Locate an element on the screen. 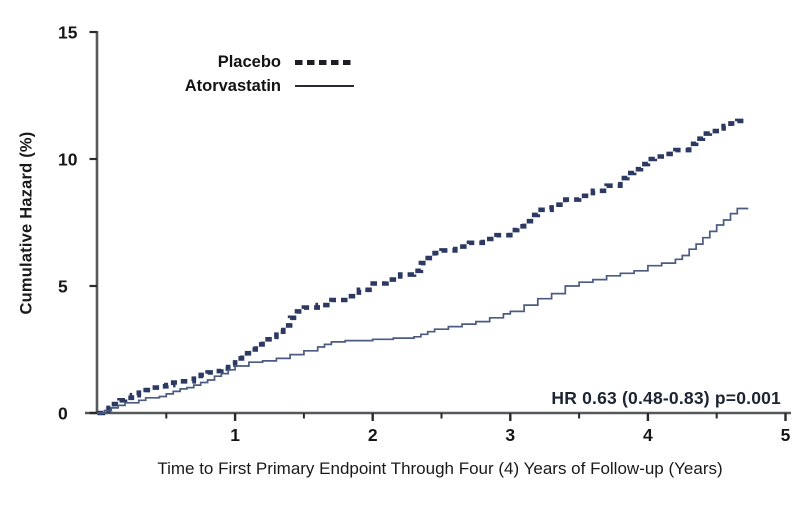 The width and height of the screenshot is (803, 505). x-tick-label: 3 is located at coordinates (510, 435).